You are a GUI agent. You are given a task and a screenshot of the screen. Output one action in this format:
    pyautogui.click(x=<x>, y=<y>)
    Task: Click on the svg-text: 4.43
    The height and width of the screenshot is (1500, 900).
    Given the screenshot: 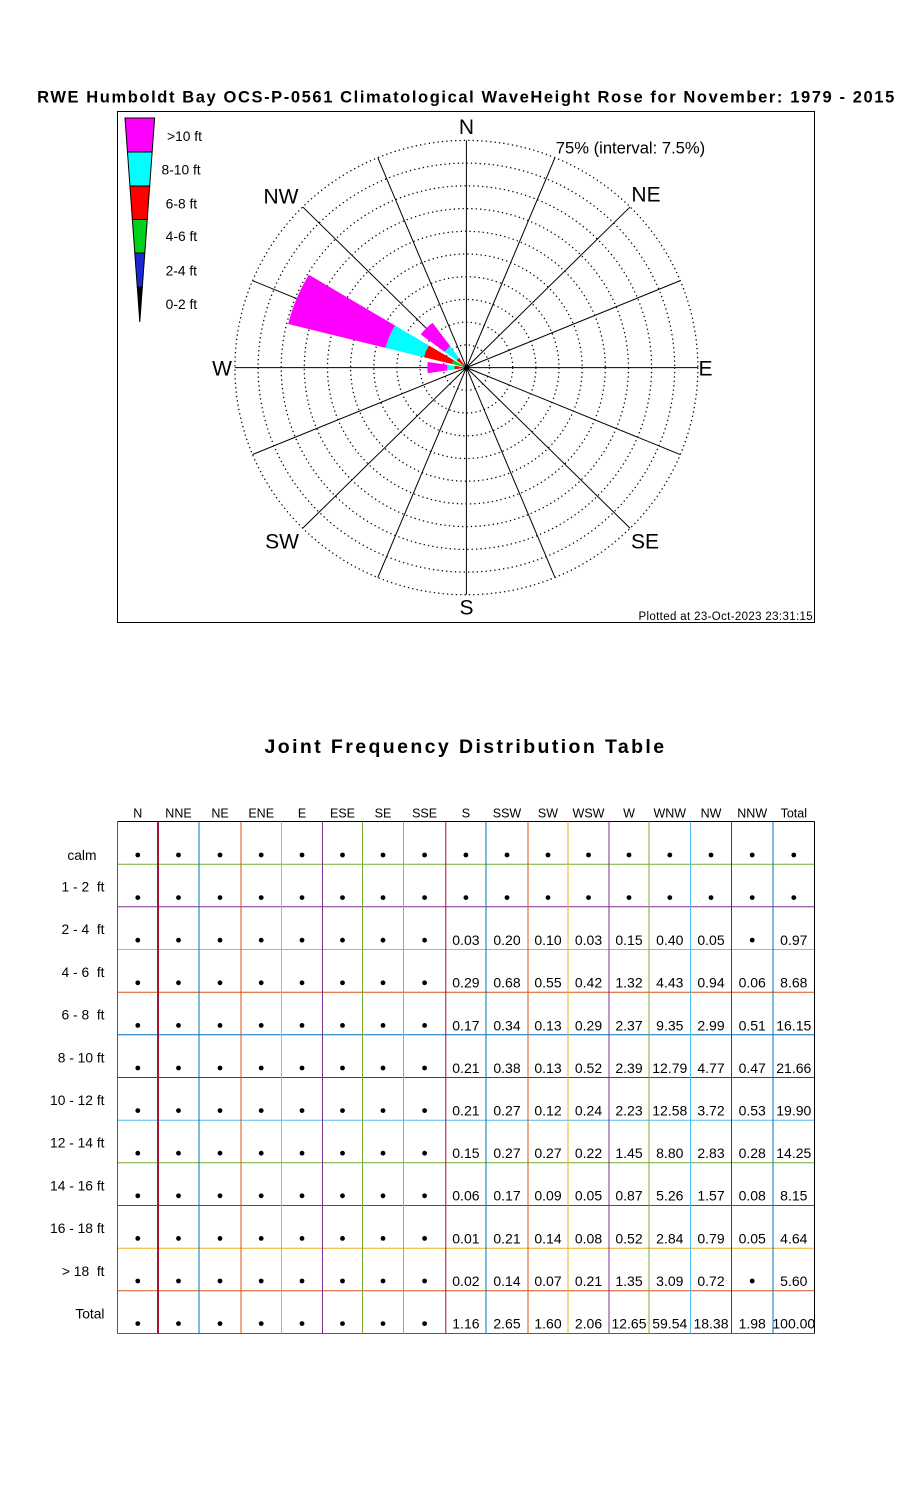 What is the action you would take?
    pyautogui.click(x=669, y=983)
    